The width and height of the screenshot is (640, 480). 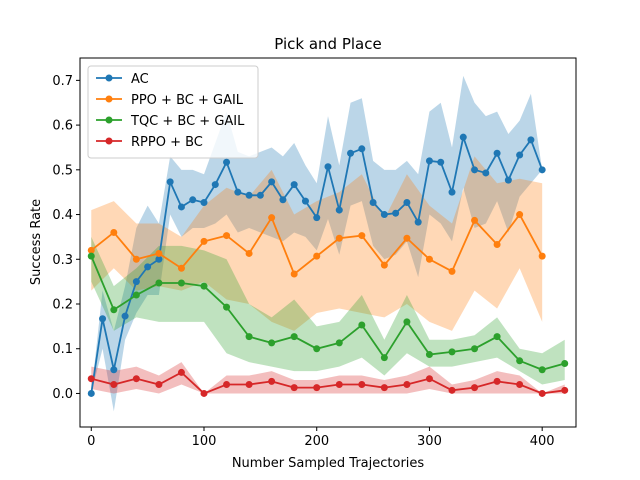 What do you see at coordinates (62, 394) in the screenshot?
I see `y-tick-label: 0.0` at bounding box center [62, 394].